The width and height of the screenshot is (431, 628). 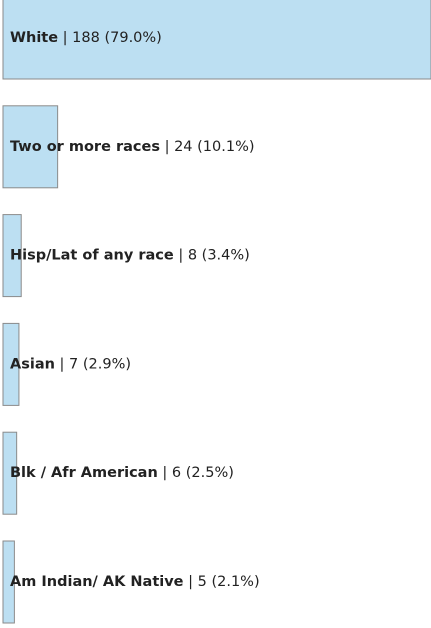 What do you see at coordinates (100, 364) in the screenshot?
I see `value-label: 7 (2.9%)` at bounding box center [100, 364].